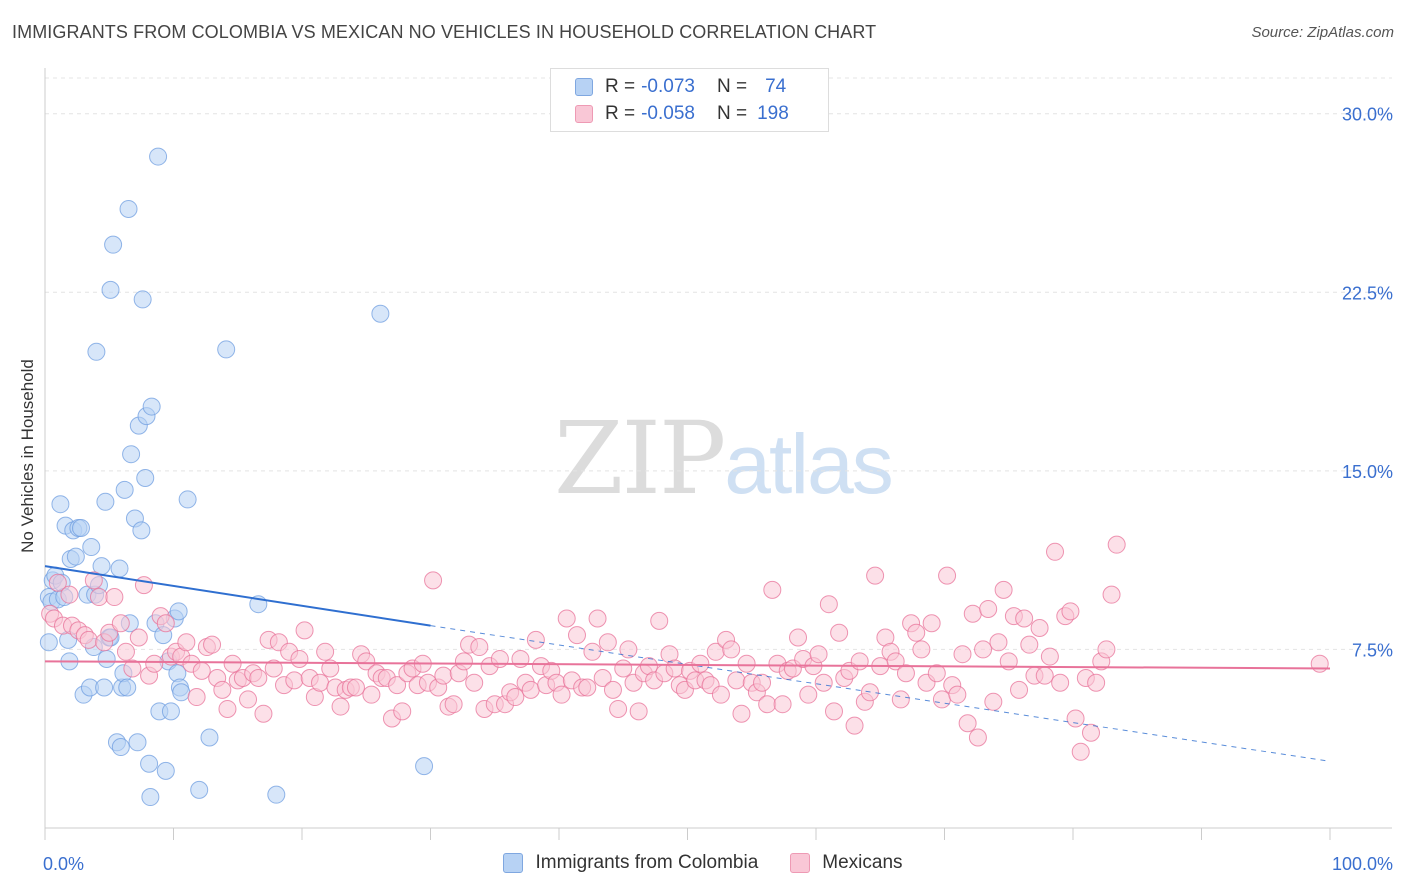  I want to click on watermark-zip: ZIP, so click(640, 458).